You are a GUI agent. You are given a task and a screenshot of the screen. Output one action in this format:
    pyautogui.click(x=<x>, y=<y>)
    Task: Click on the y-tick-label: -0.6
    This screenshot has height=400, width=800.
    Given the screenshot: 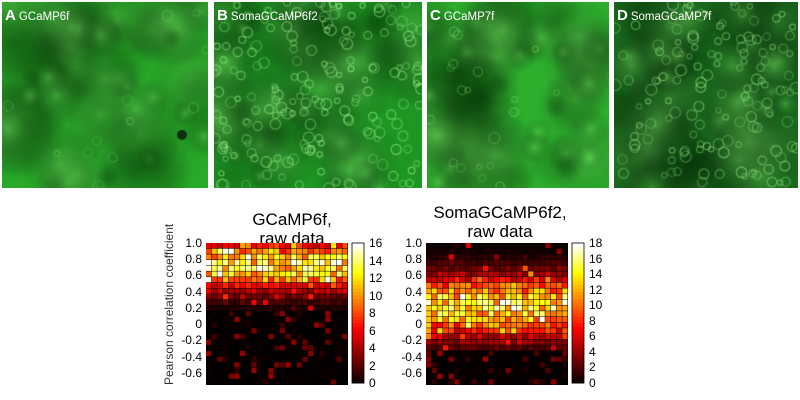 What is the action you would take?
    pyautogui.click(x=411, y=372)
    